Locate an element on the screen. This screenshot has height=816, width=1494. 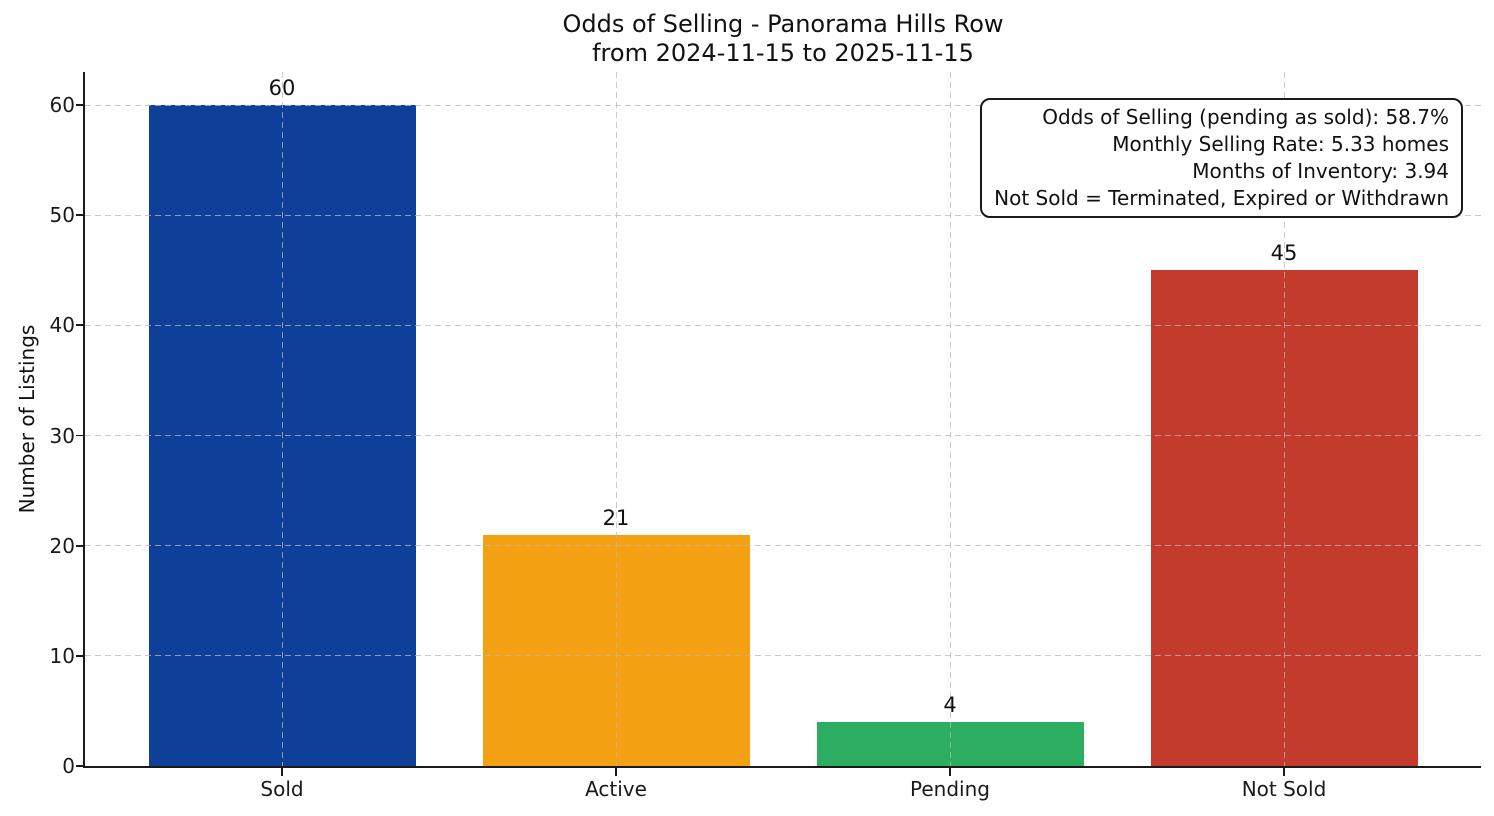
bar-value-label-sold: 60 is located at coordinates (282, 88).